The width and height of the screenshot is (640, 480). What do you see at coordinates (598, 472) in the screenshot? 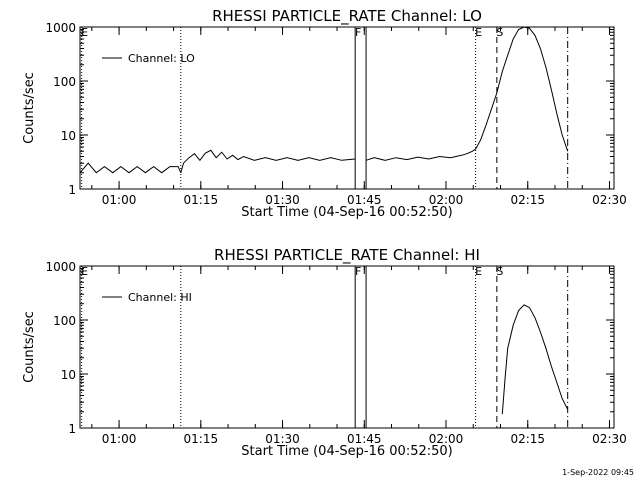
I see `footer-timestamp: 1-Sep-2022 09:45` at bounding box center [598, 472].